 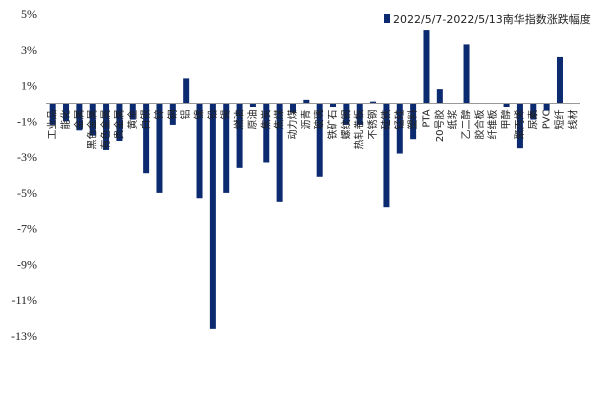 I want to click on x-tick-label: 纤维板, so click(x=492, y=124).